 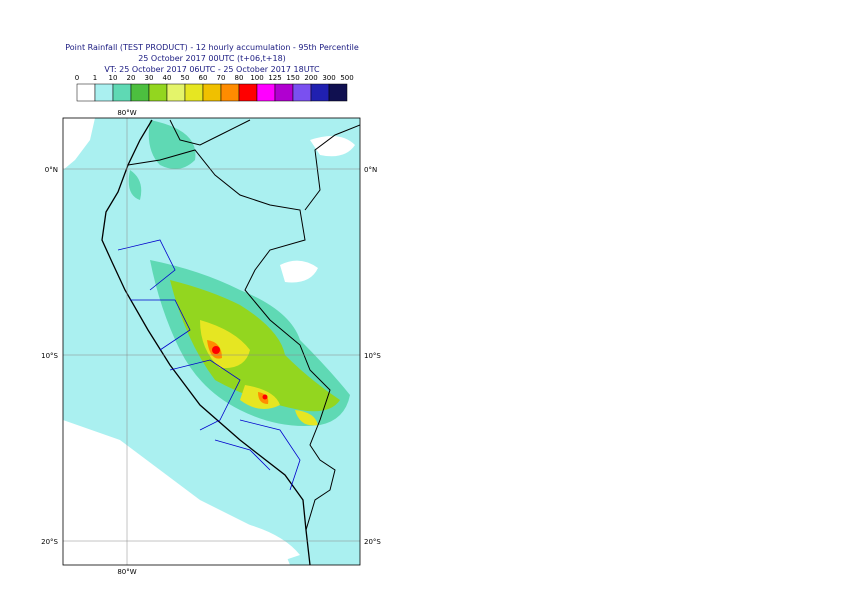 What do you see at coordinates (95, 78) in the screenshot?
I see `legend-label: 1` at bounding box center [95, 78].